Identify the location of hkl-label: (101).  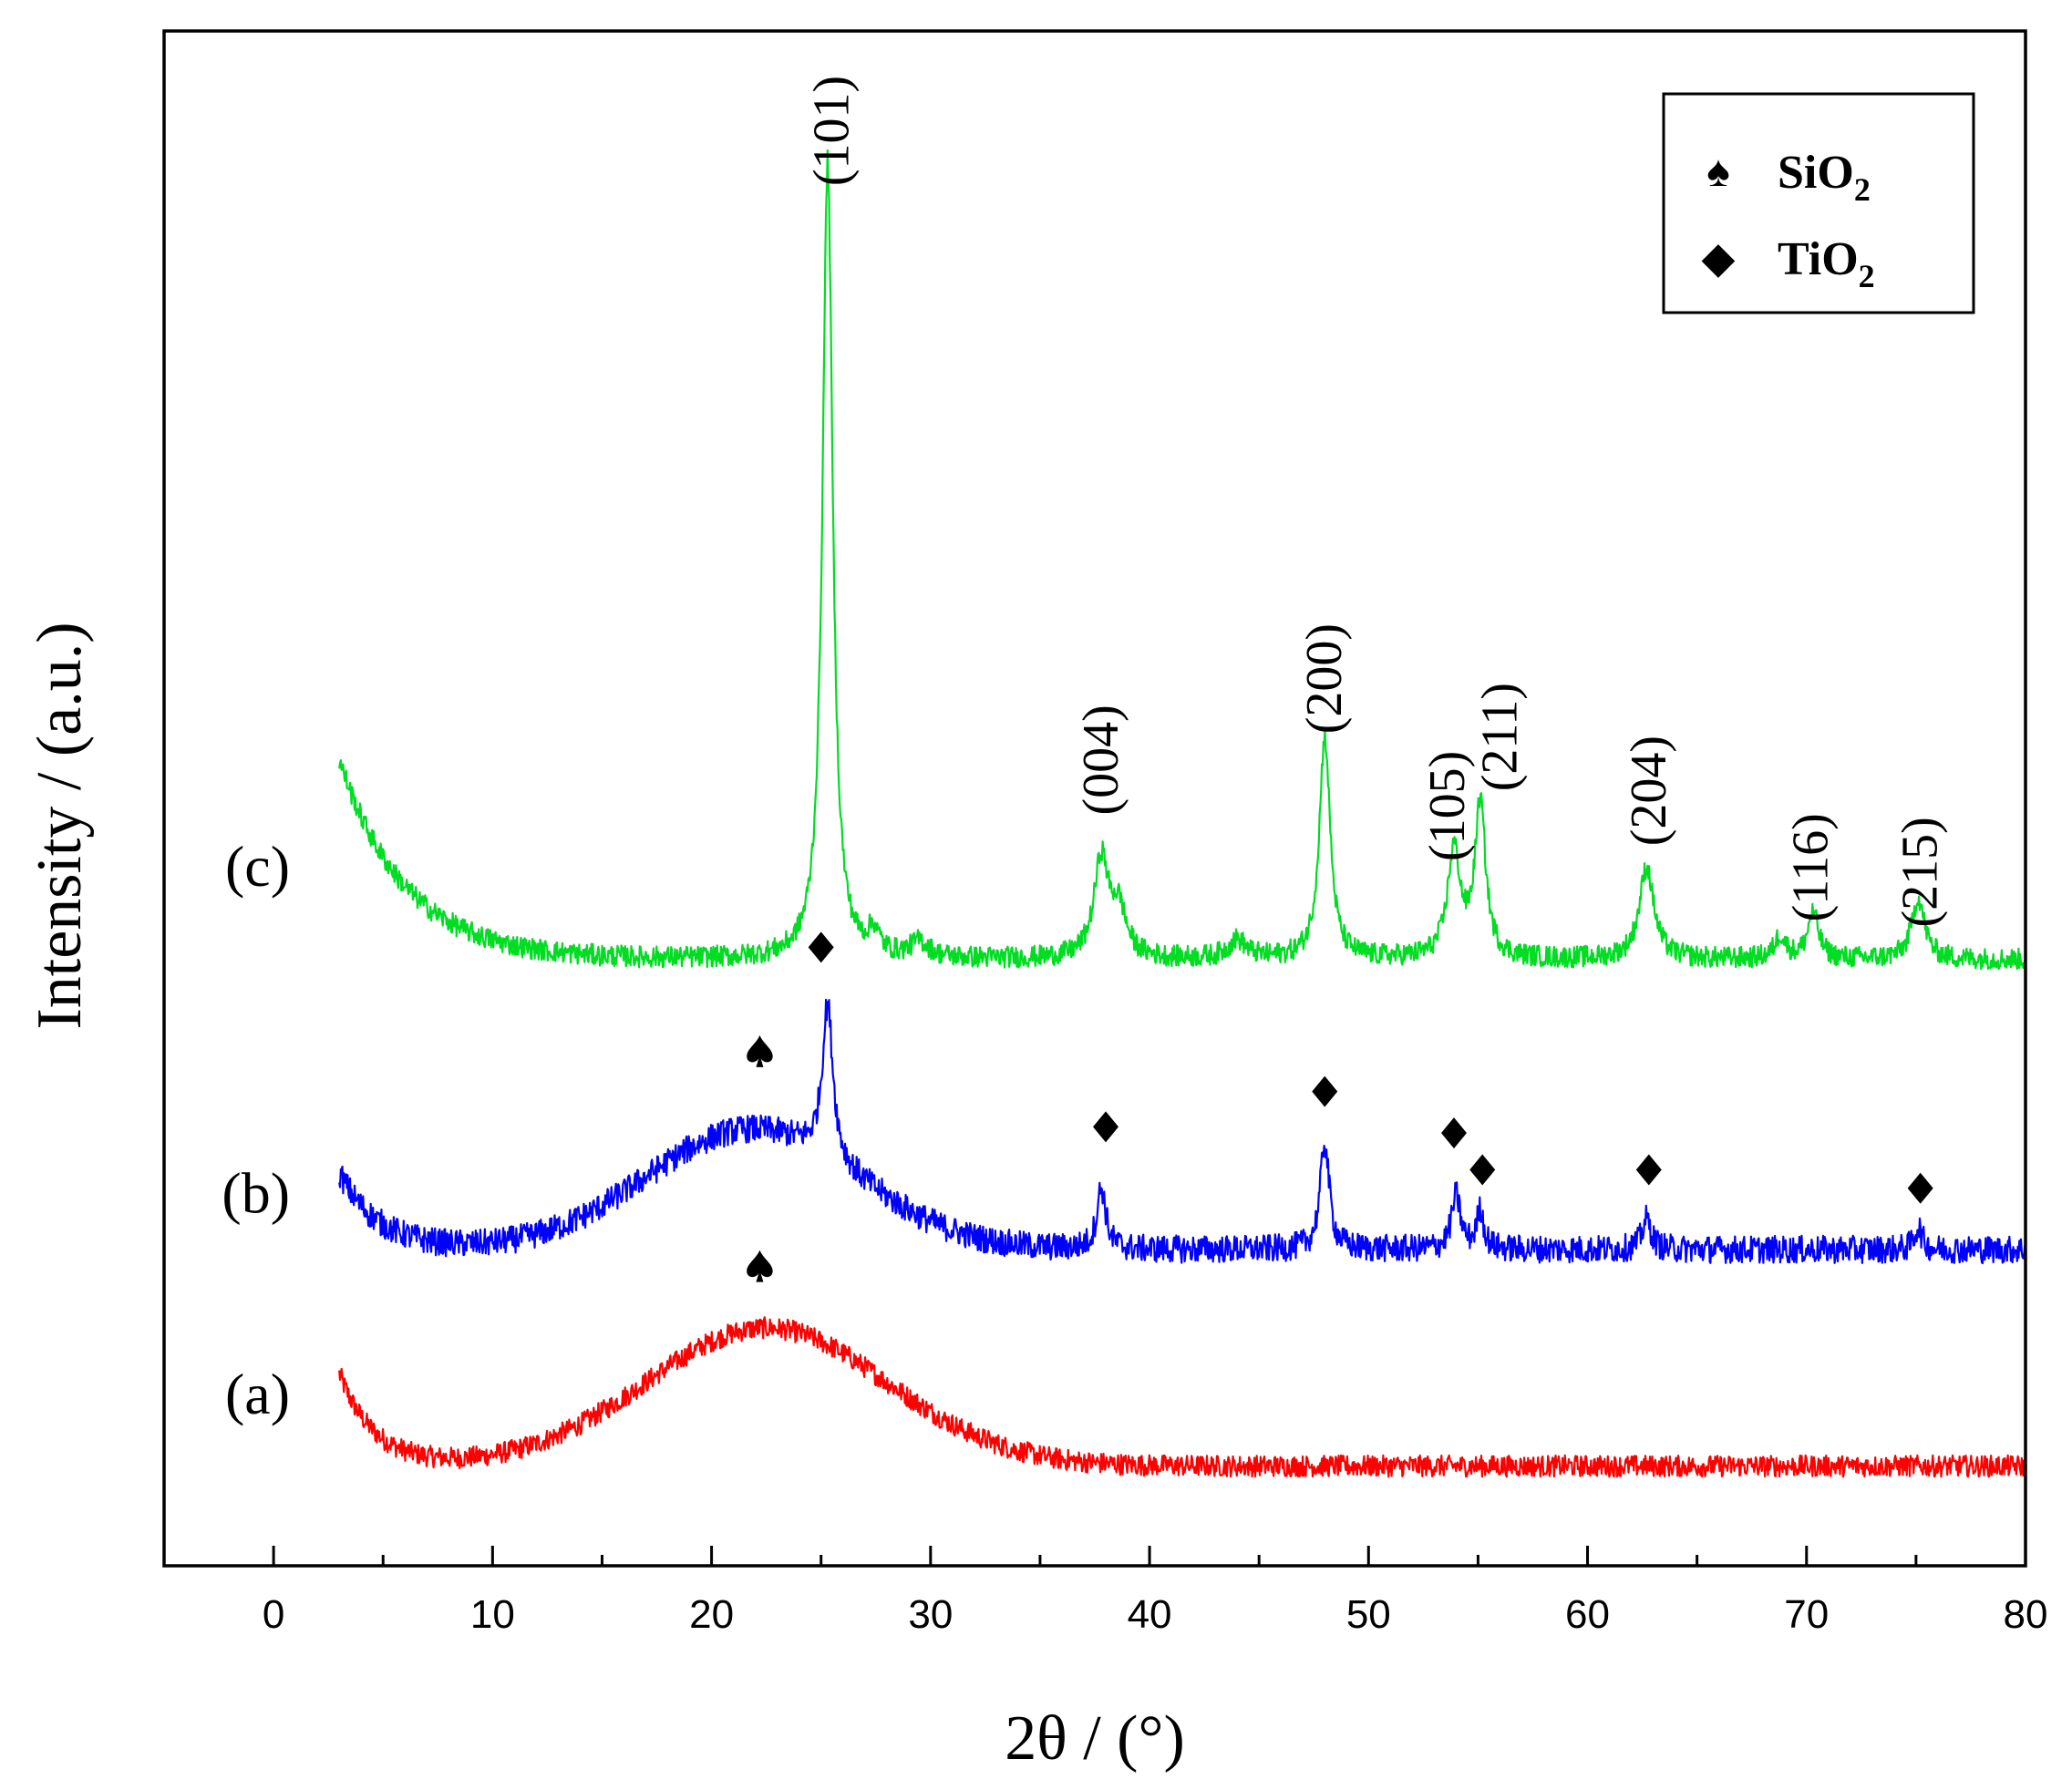
(832, 131).